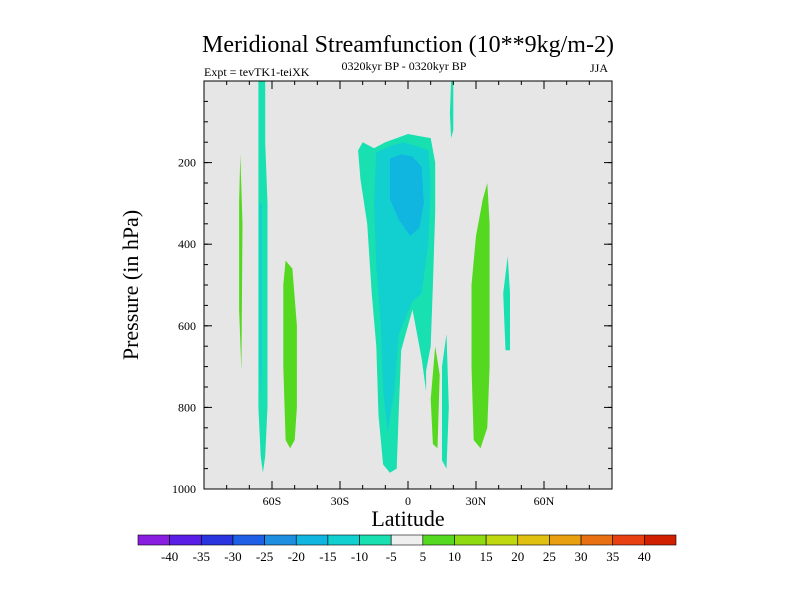 The height and width of the screenshot is (600, 800). I want to click on colorbar-label: -15, so click(327, 556).